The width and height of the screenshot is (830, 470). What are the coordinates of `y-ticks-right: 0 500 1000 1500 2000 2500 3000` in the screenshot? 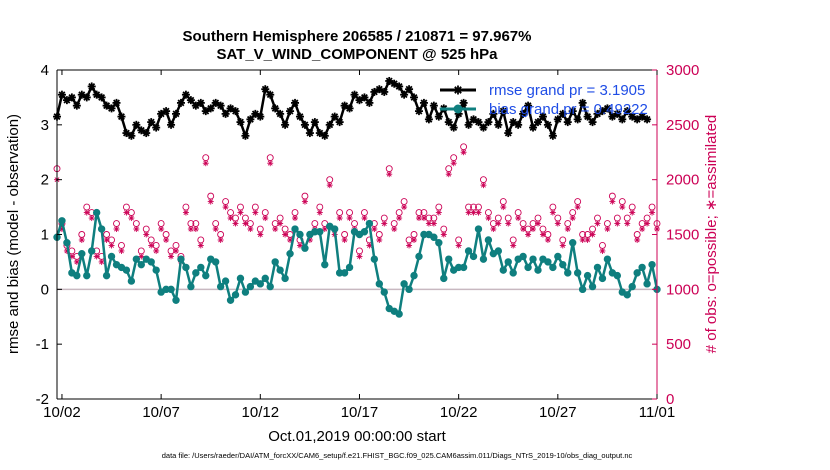 It's located at (675, 235).